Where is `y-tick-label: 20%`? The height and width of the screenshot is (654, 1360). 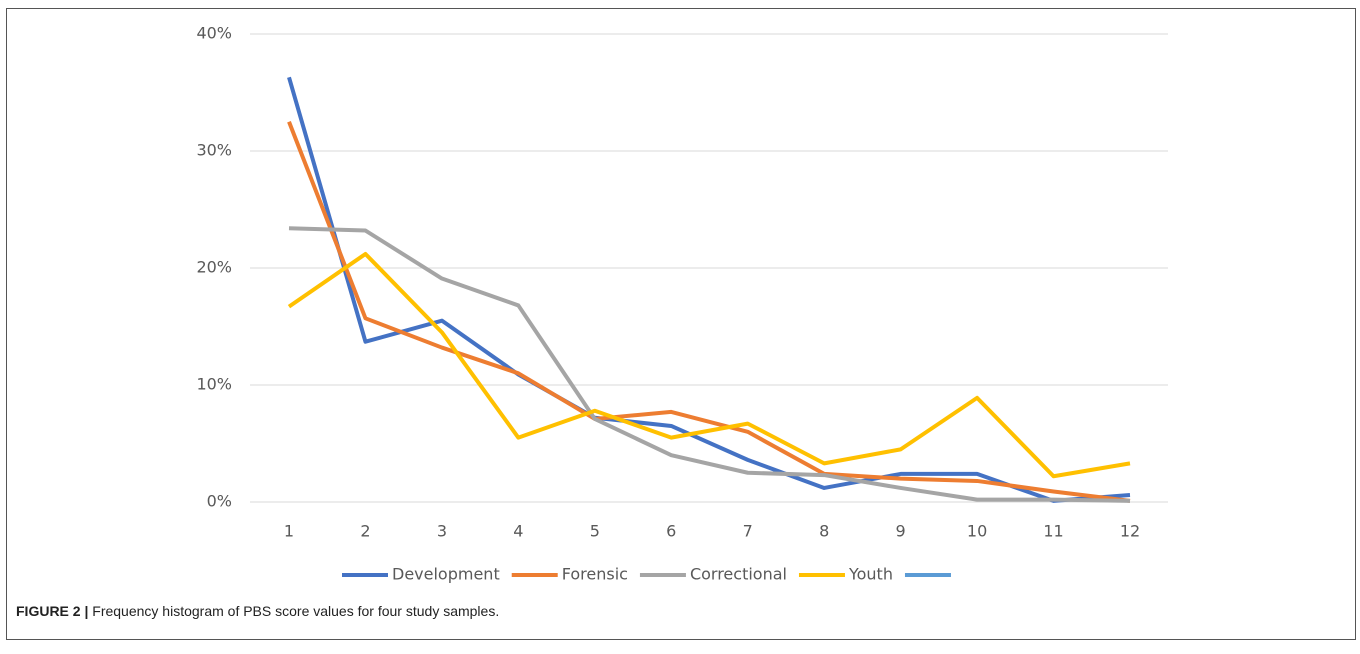 y-tick-label: 20% is located at coordinates (214, 267).